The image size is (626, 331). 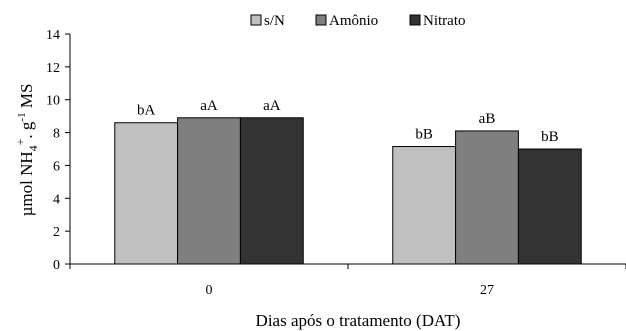 What do you see at coordinates (348, 121) in the screenshot?
I see `bar-labels: bA bB aA aB aA bB` at bounding box center [348, 121].